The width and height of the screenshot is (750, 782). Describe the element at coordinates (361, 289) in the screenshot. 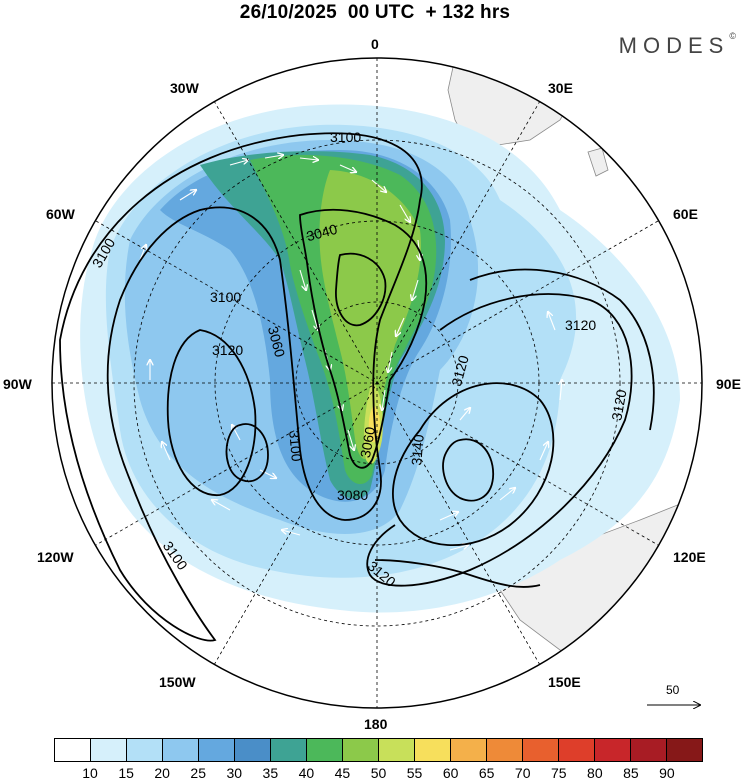

I see `contour-3060-inner` at that location.